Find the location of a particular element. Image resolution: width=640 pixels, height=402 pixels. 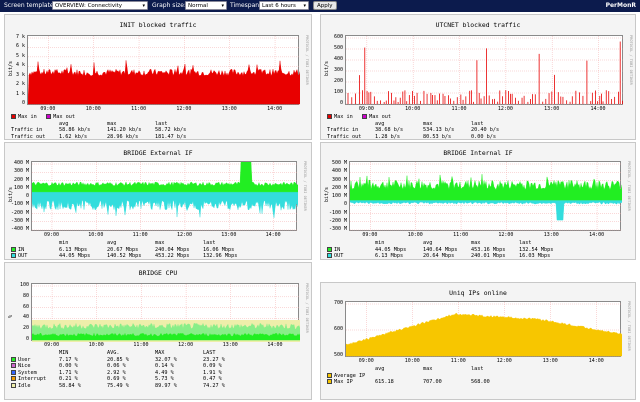

graph-title: INIT blocked traffic is located at coordinates (158, 25).